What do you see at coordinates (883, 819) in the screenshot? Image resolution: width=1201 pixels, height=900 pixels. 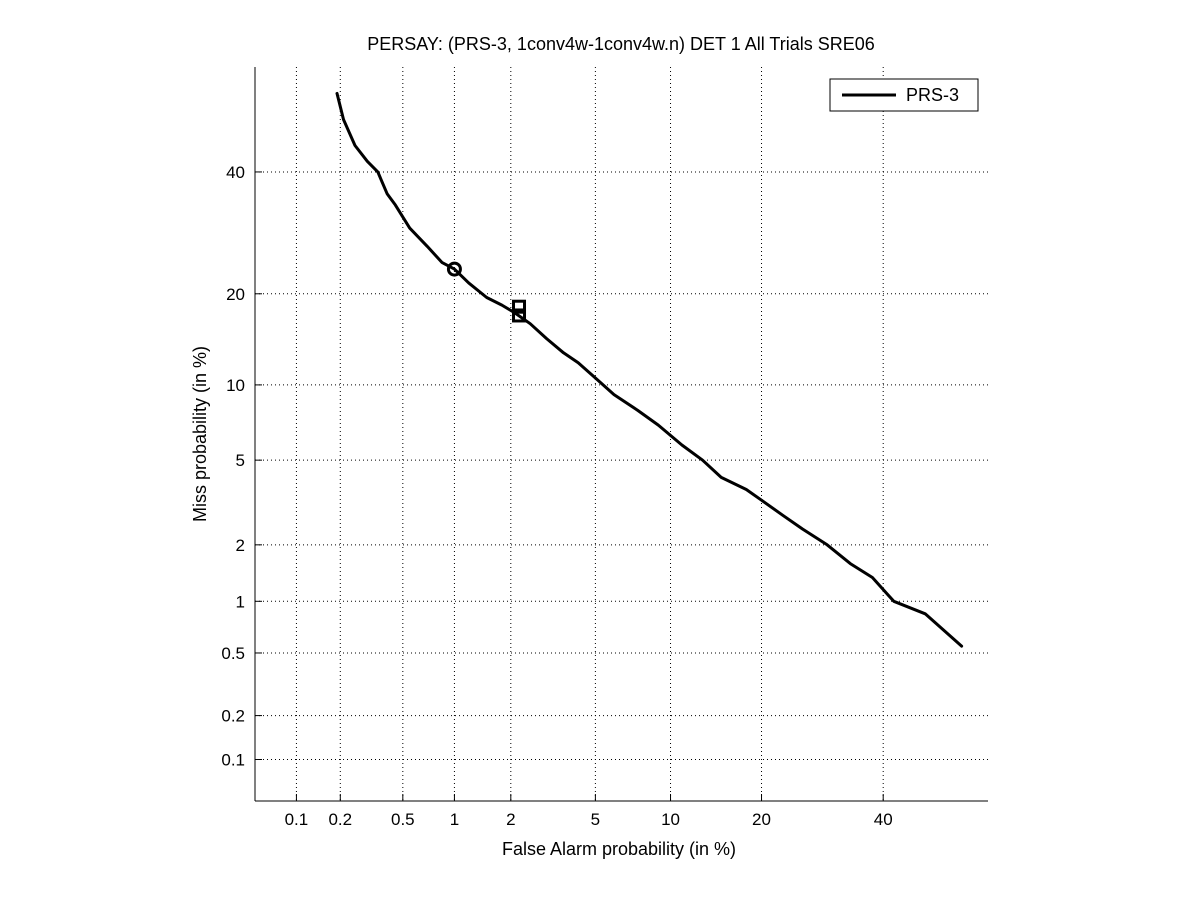 I see `x-tick-label: 40` at bounding box center [883, 819].